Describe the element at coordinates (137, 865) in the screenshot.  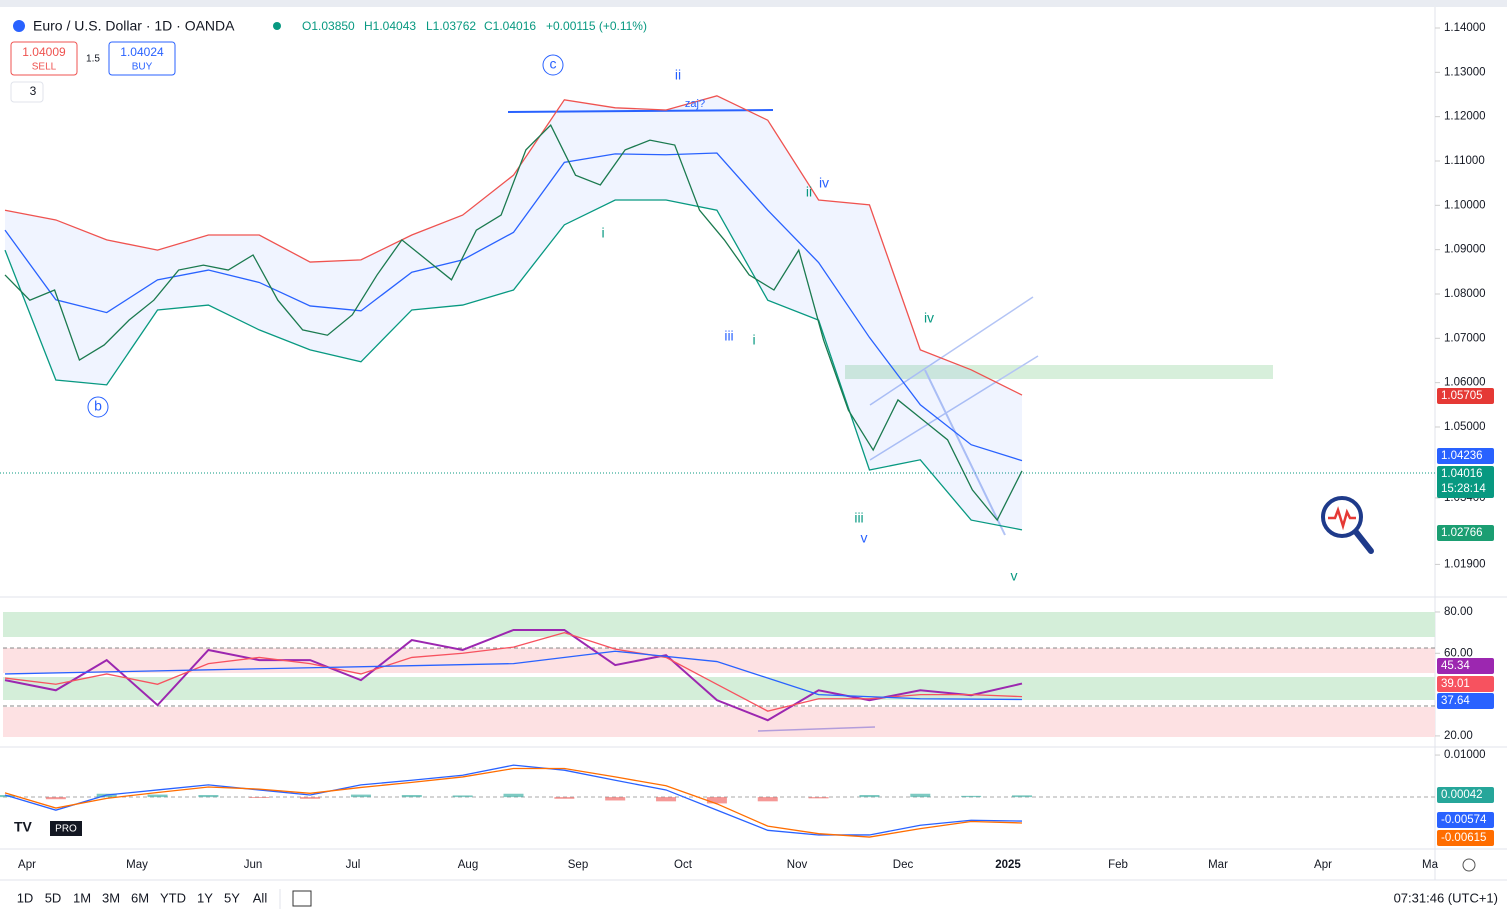
I see `x-tick-label: May` at that location.